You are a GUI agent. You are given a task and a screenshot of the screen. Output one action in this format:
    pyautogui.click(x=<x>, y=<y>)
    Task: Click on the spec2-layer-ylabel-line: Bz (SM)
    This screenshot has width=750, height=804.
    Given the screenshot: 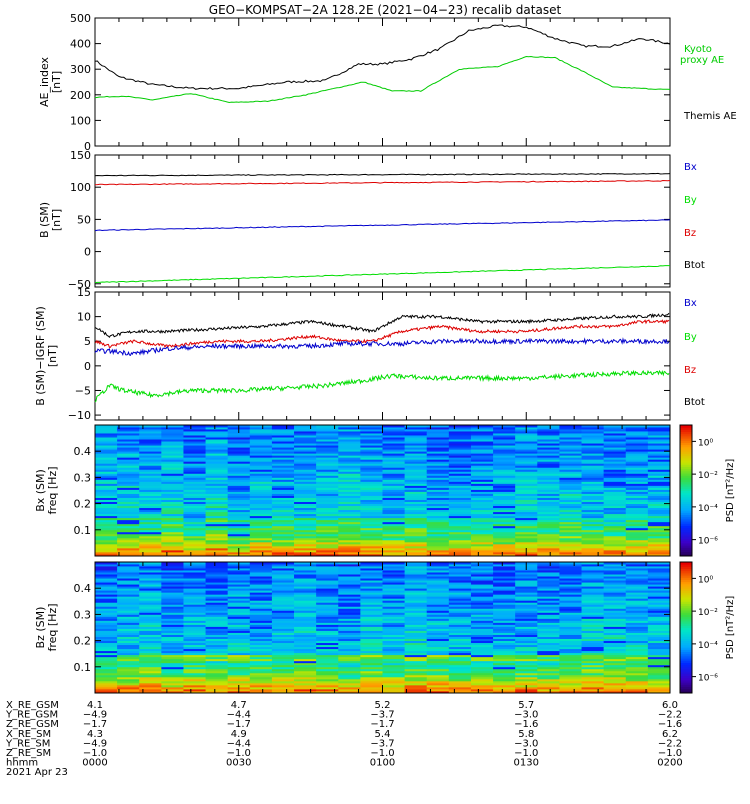 What is the action you would take?
    pyautogui.click(x=40, y=628)
    